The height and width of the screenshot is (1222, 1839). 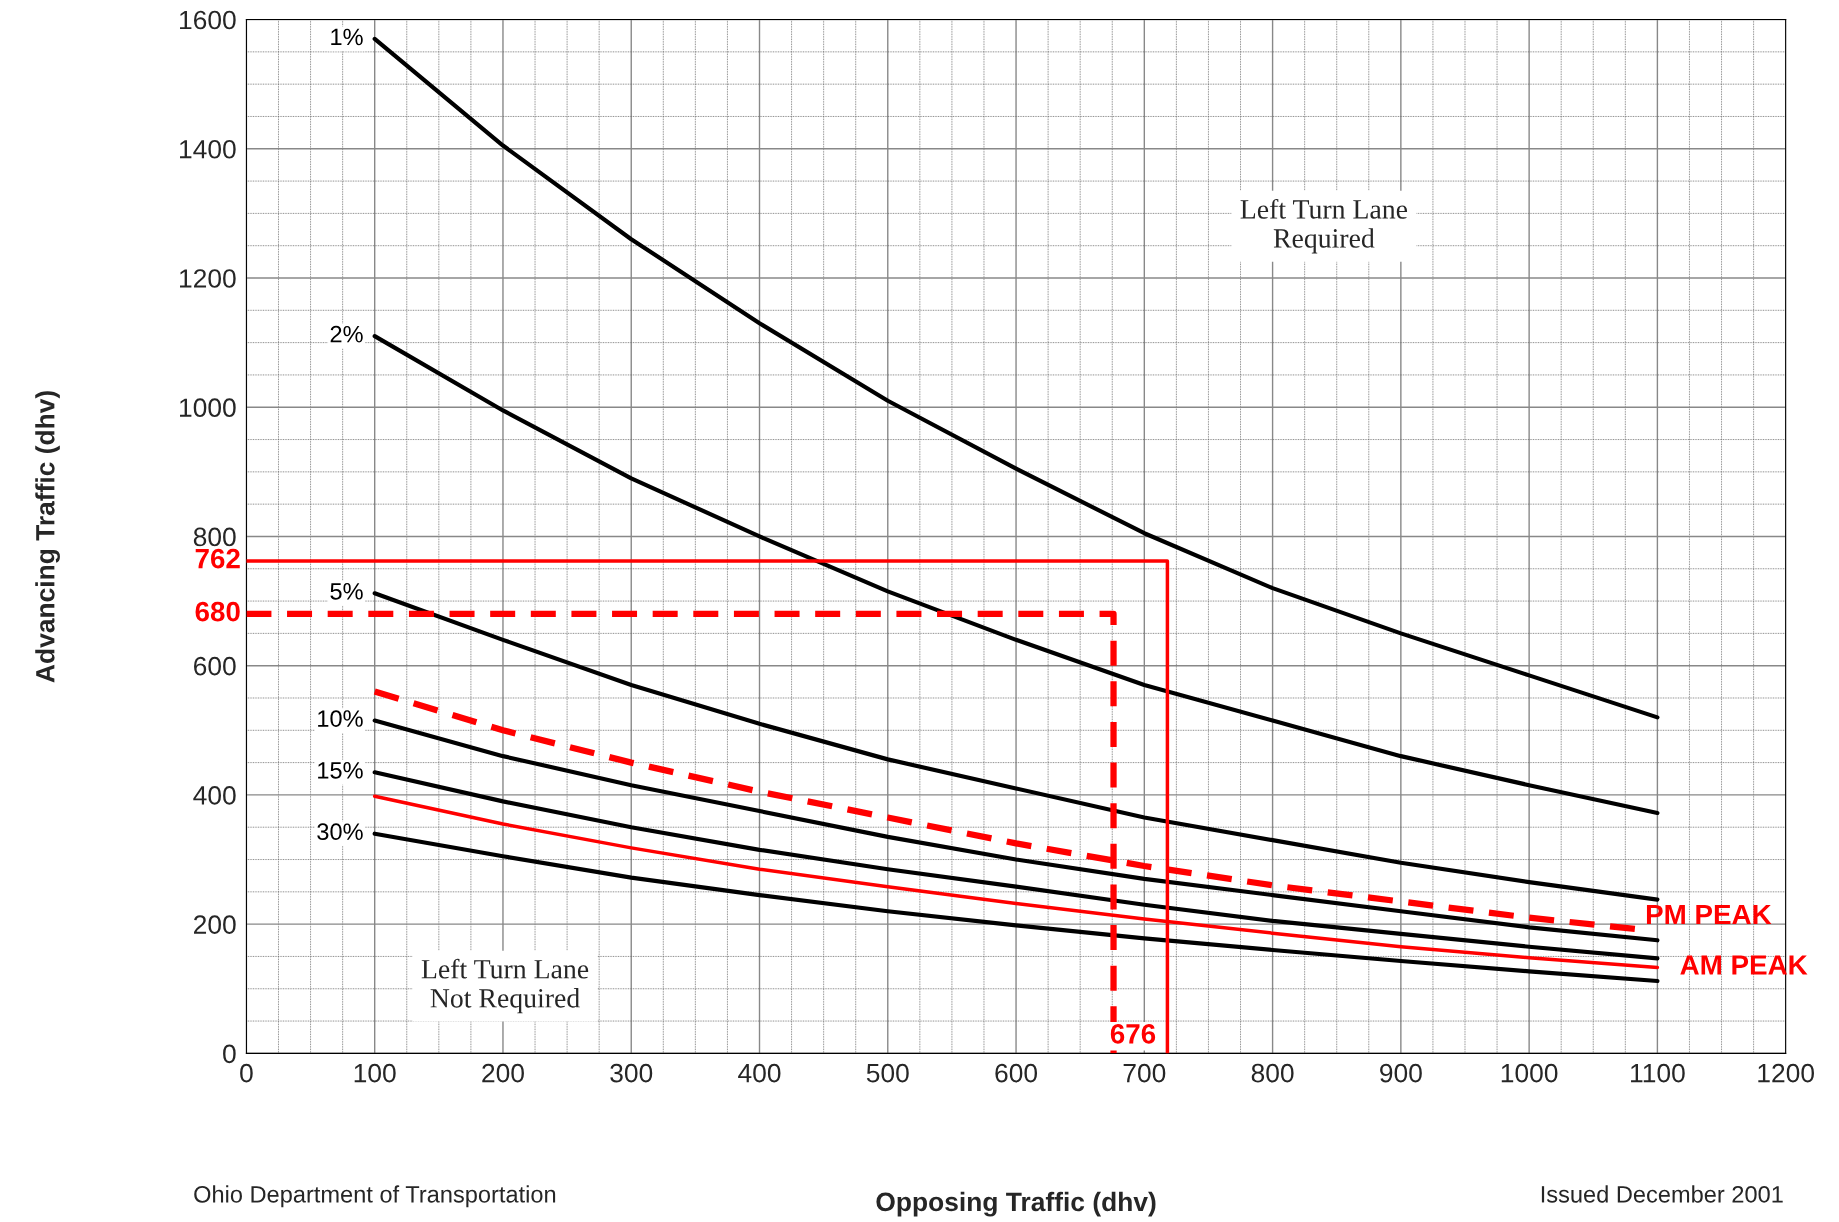 I want to click on y-axis-title: Advancing Traffic (dhv), so click(x=47, y=537).